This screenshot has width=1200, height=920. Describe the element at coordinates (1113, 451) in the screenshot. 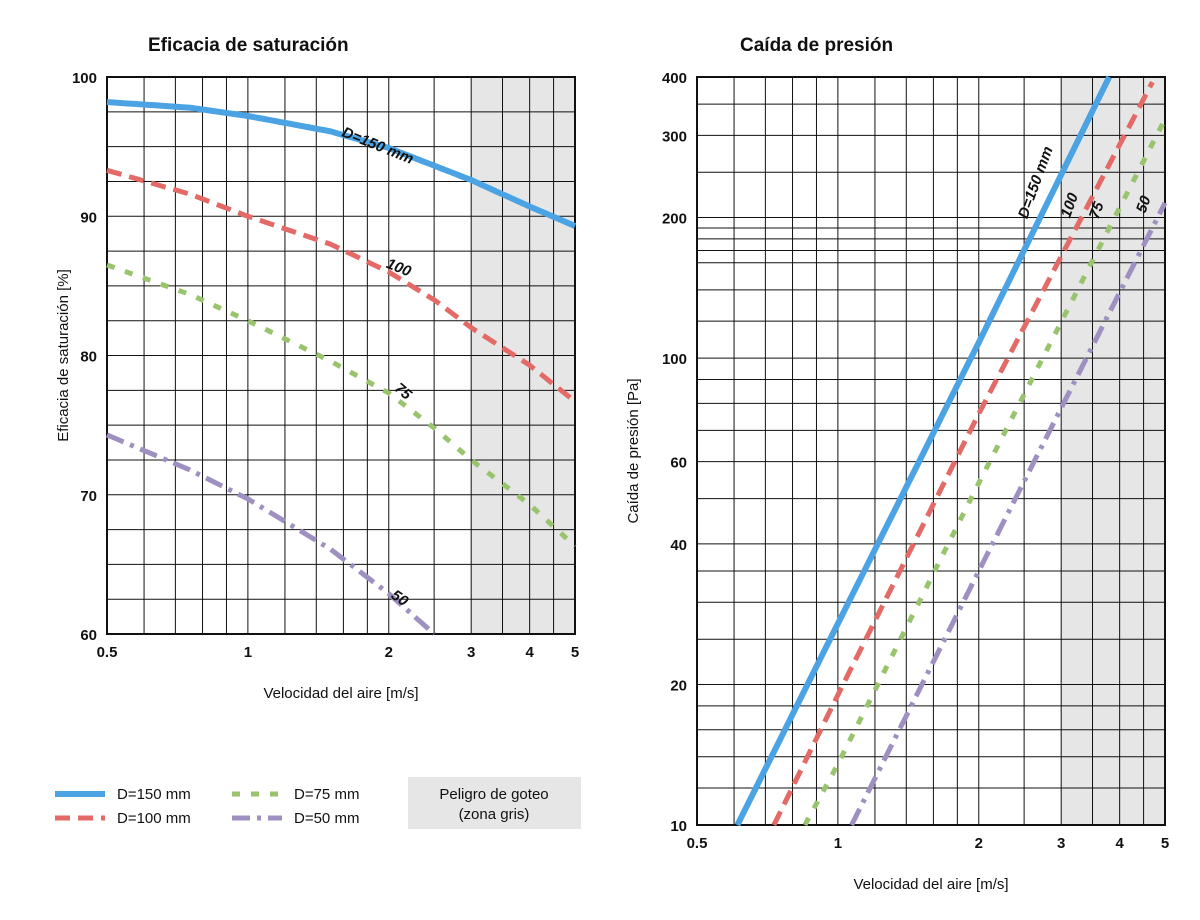

I see `drip-zone-shade` at that location.